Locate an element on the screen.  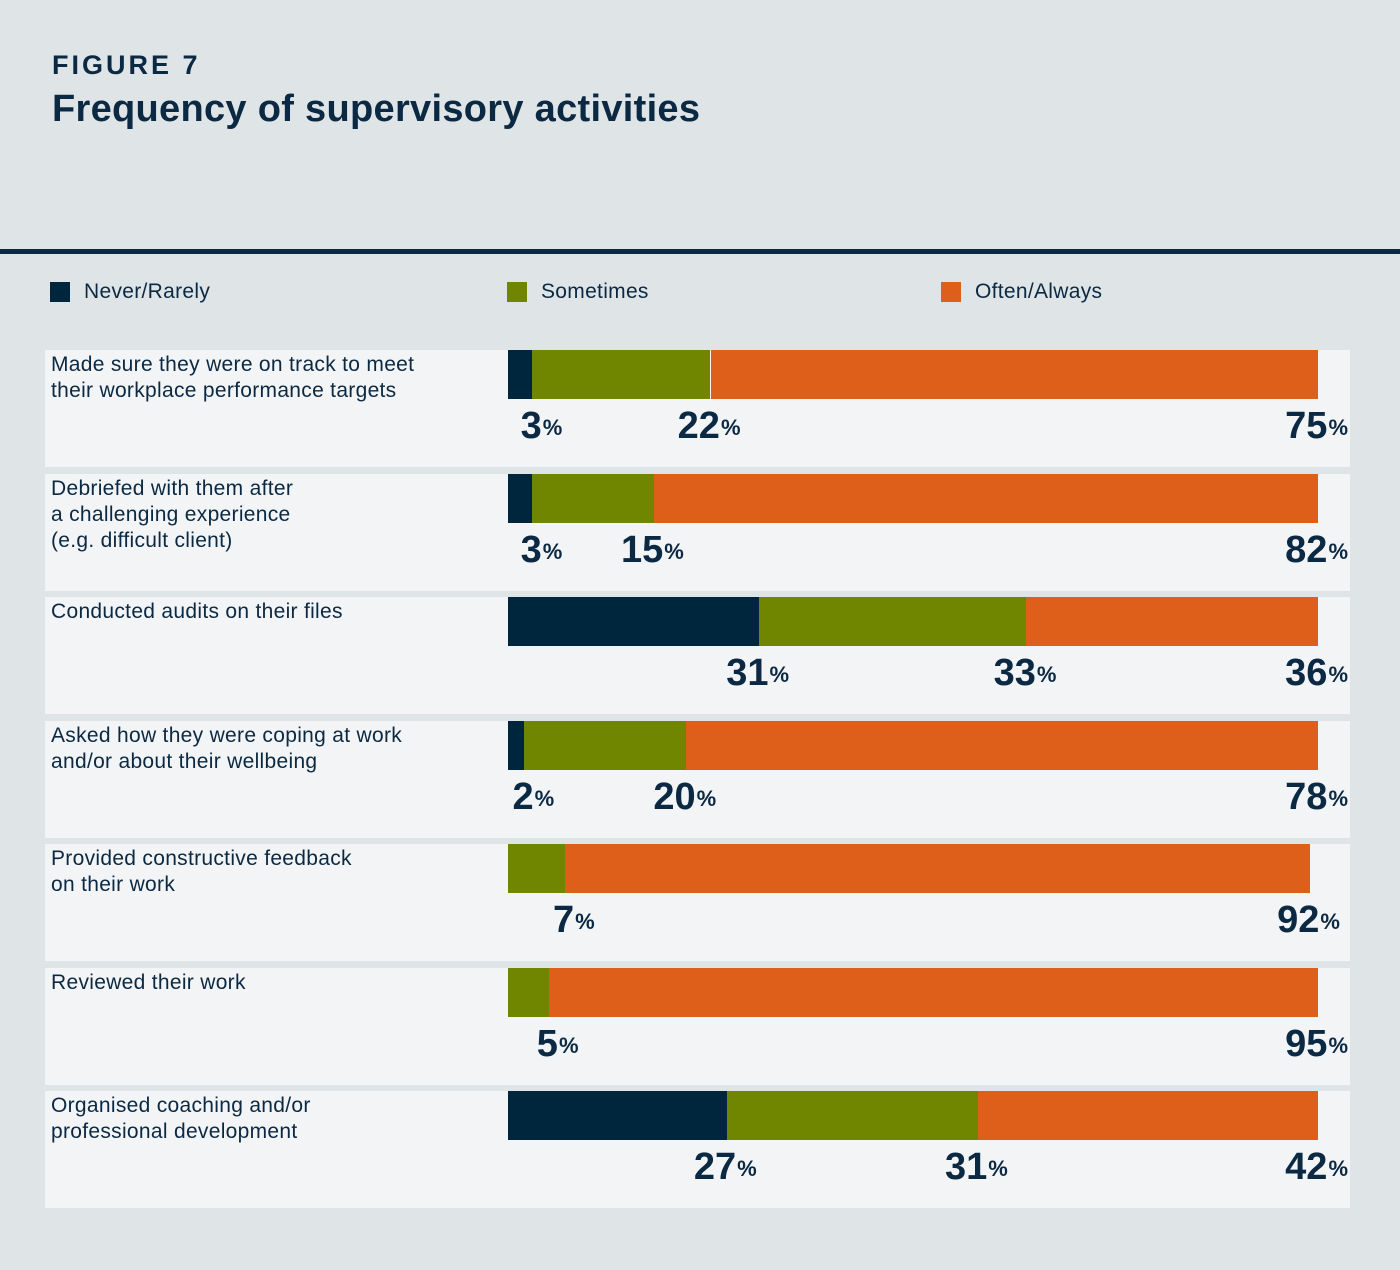
value-label-often: 75% is located at coordinates (1316, 426).